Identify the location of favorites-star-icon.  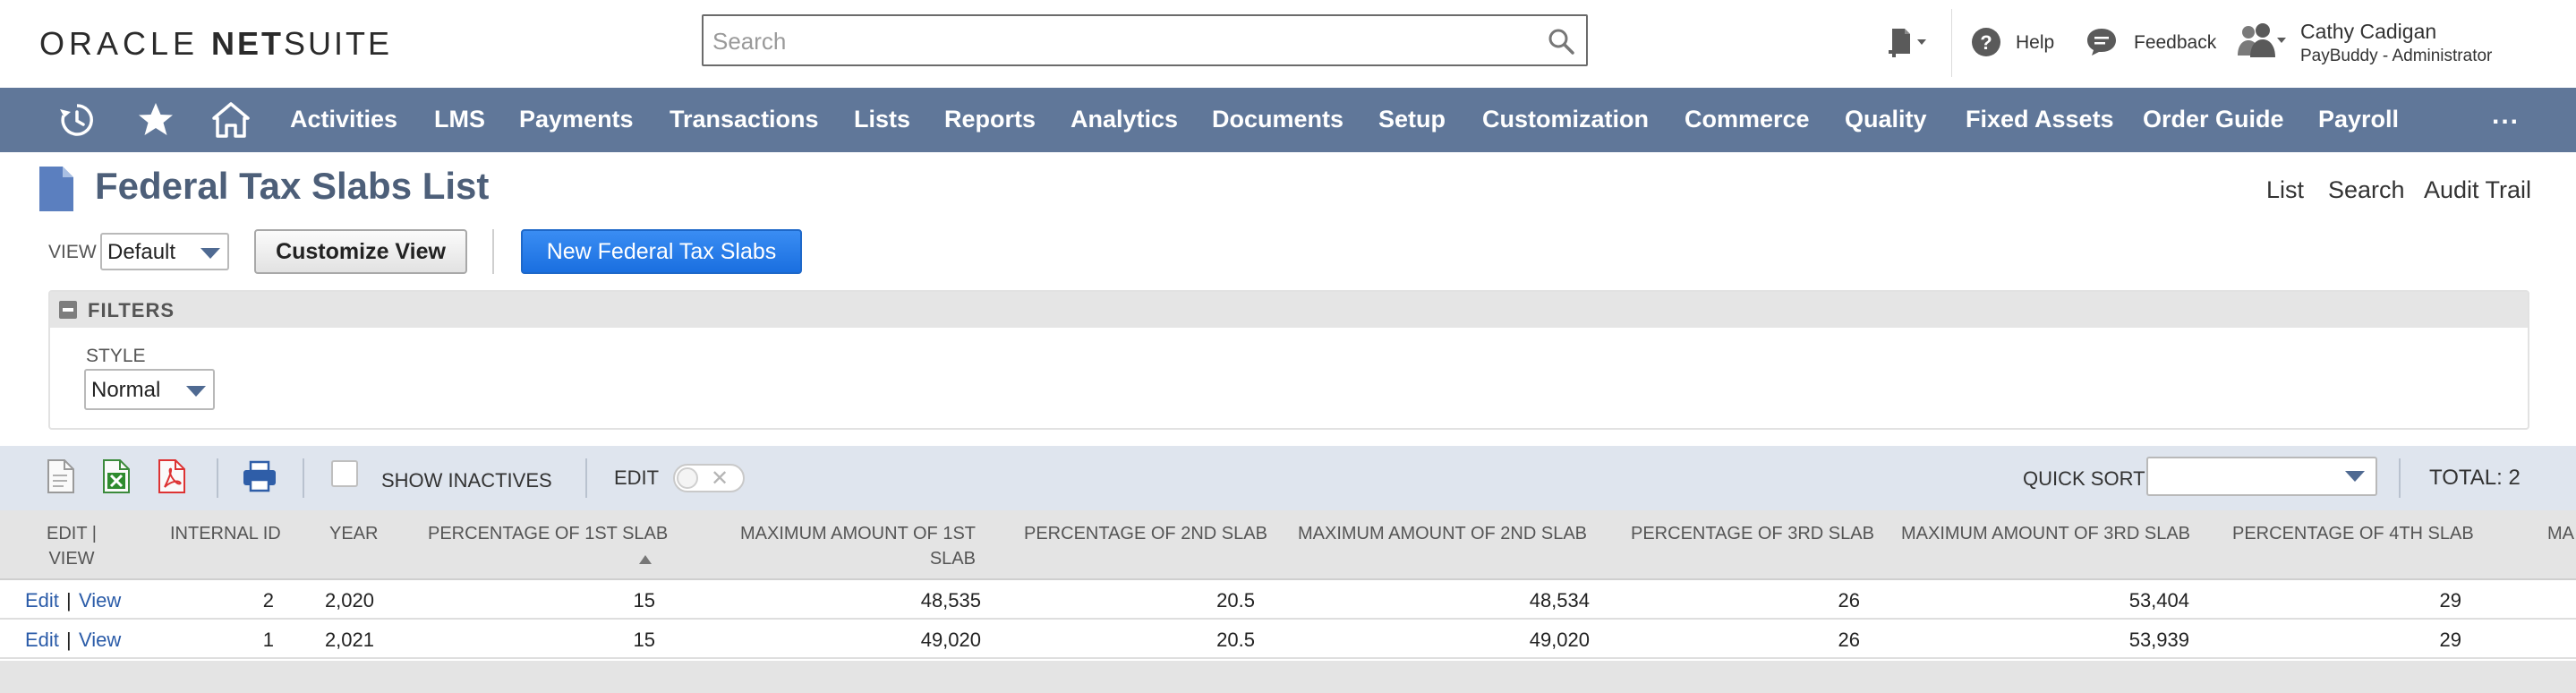
(155, 120).